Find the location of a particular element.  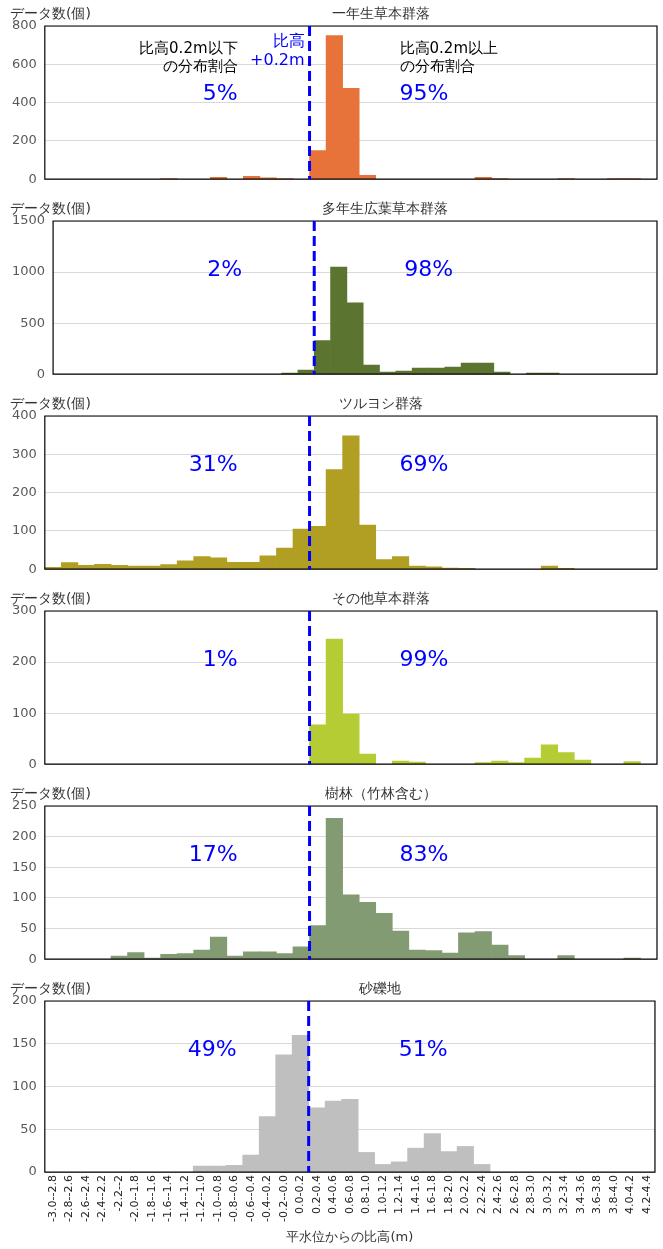

x-tick-label: -3.0--2.8 is located at coordinates (52, 1199).